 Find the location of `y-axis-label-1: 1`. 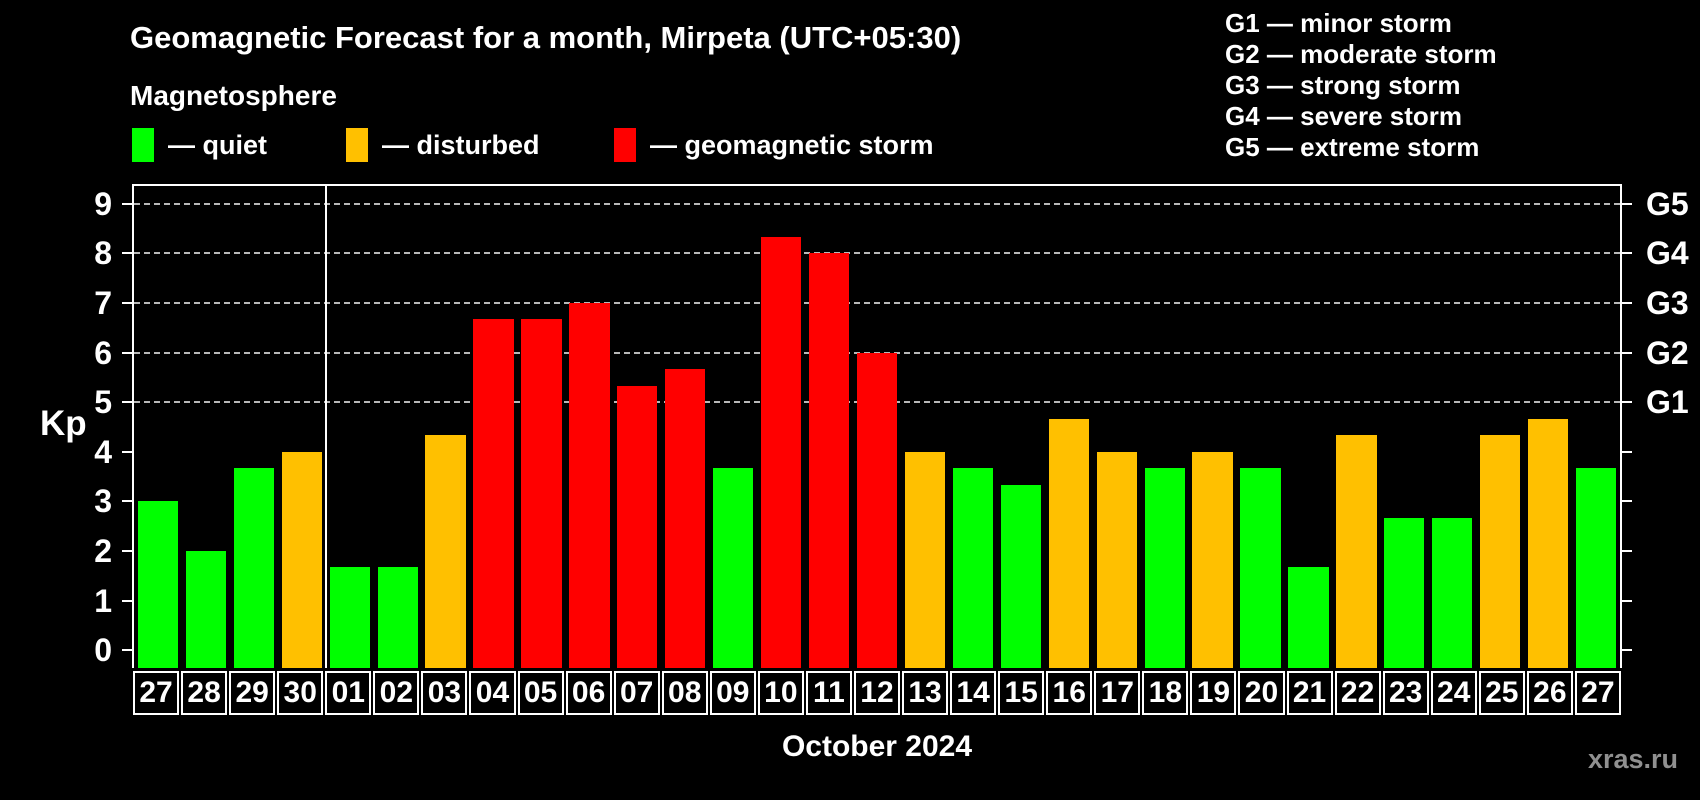

y-axis-label-1: 1 is located at coordinates (103, 600).